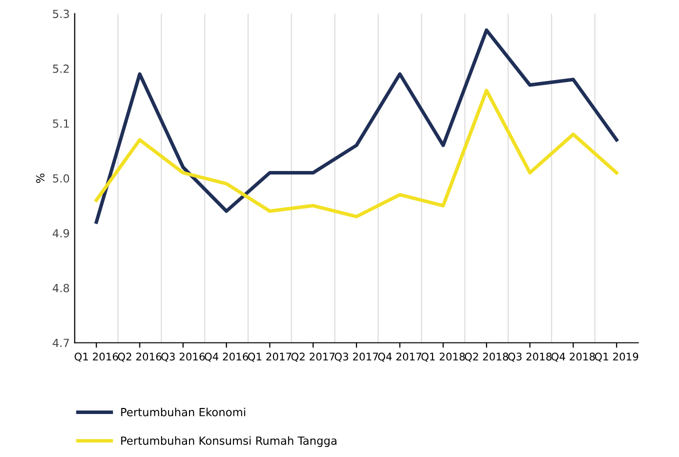 The image size is (679, 457). I want to click on x-tick-label: Q4 2018, so click(573, 357).